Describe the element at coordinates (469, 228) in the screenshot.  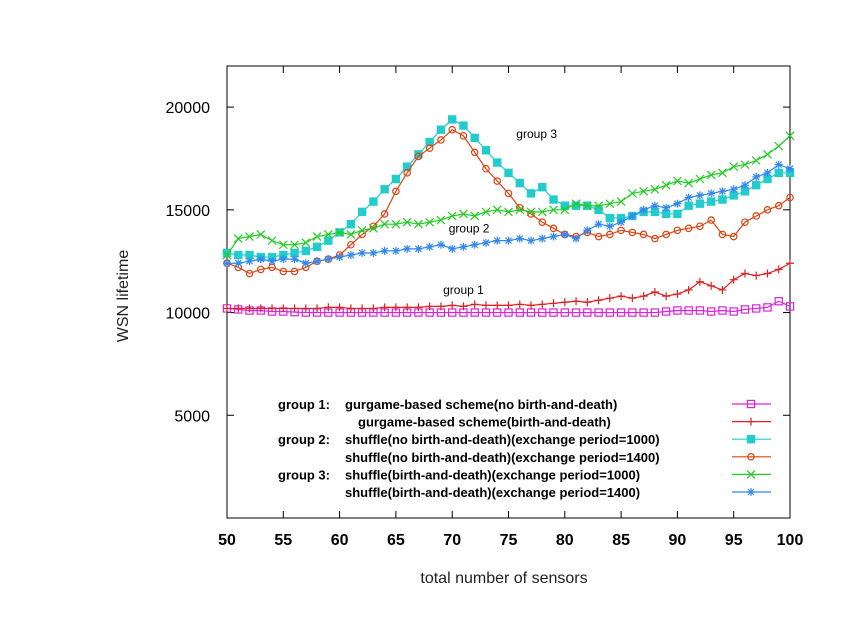
I see `annotation-label: group 2` at that location.